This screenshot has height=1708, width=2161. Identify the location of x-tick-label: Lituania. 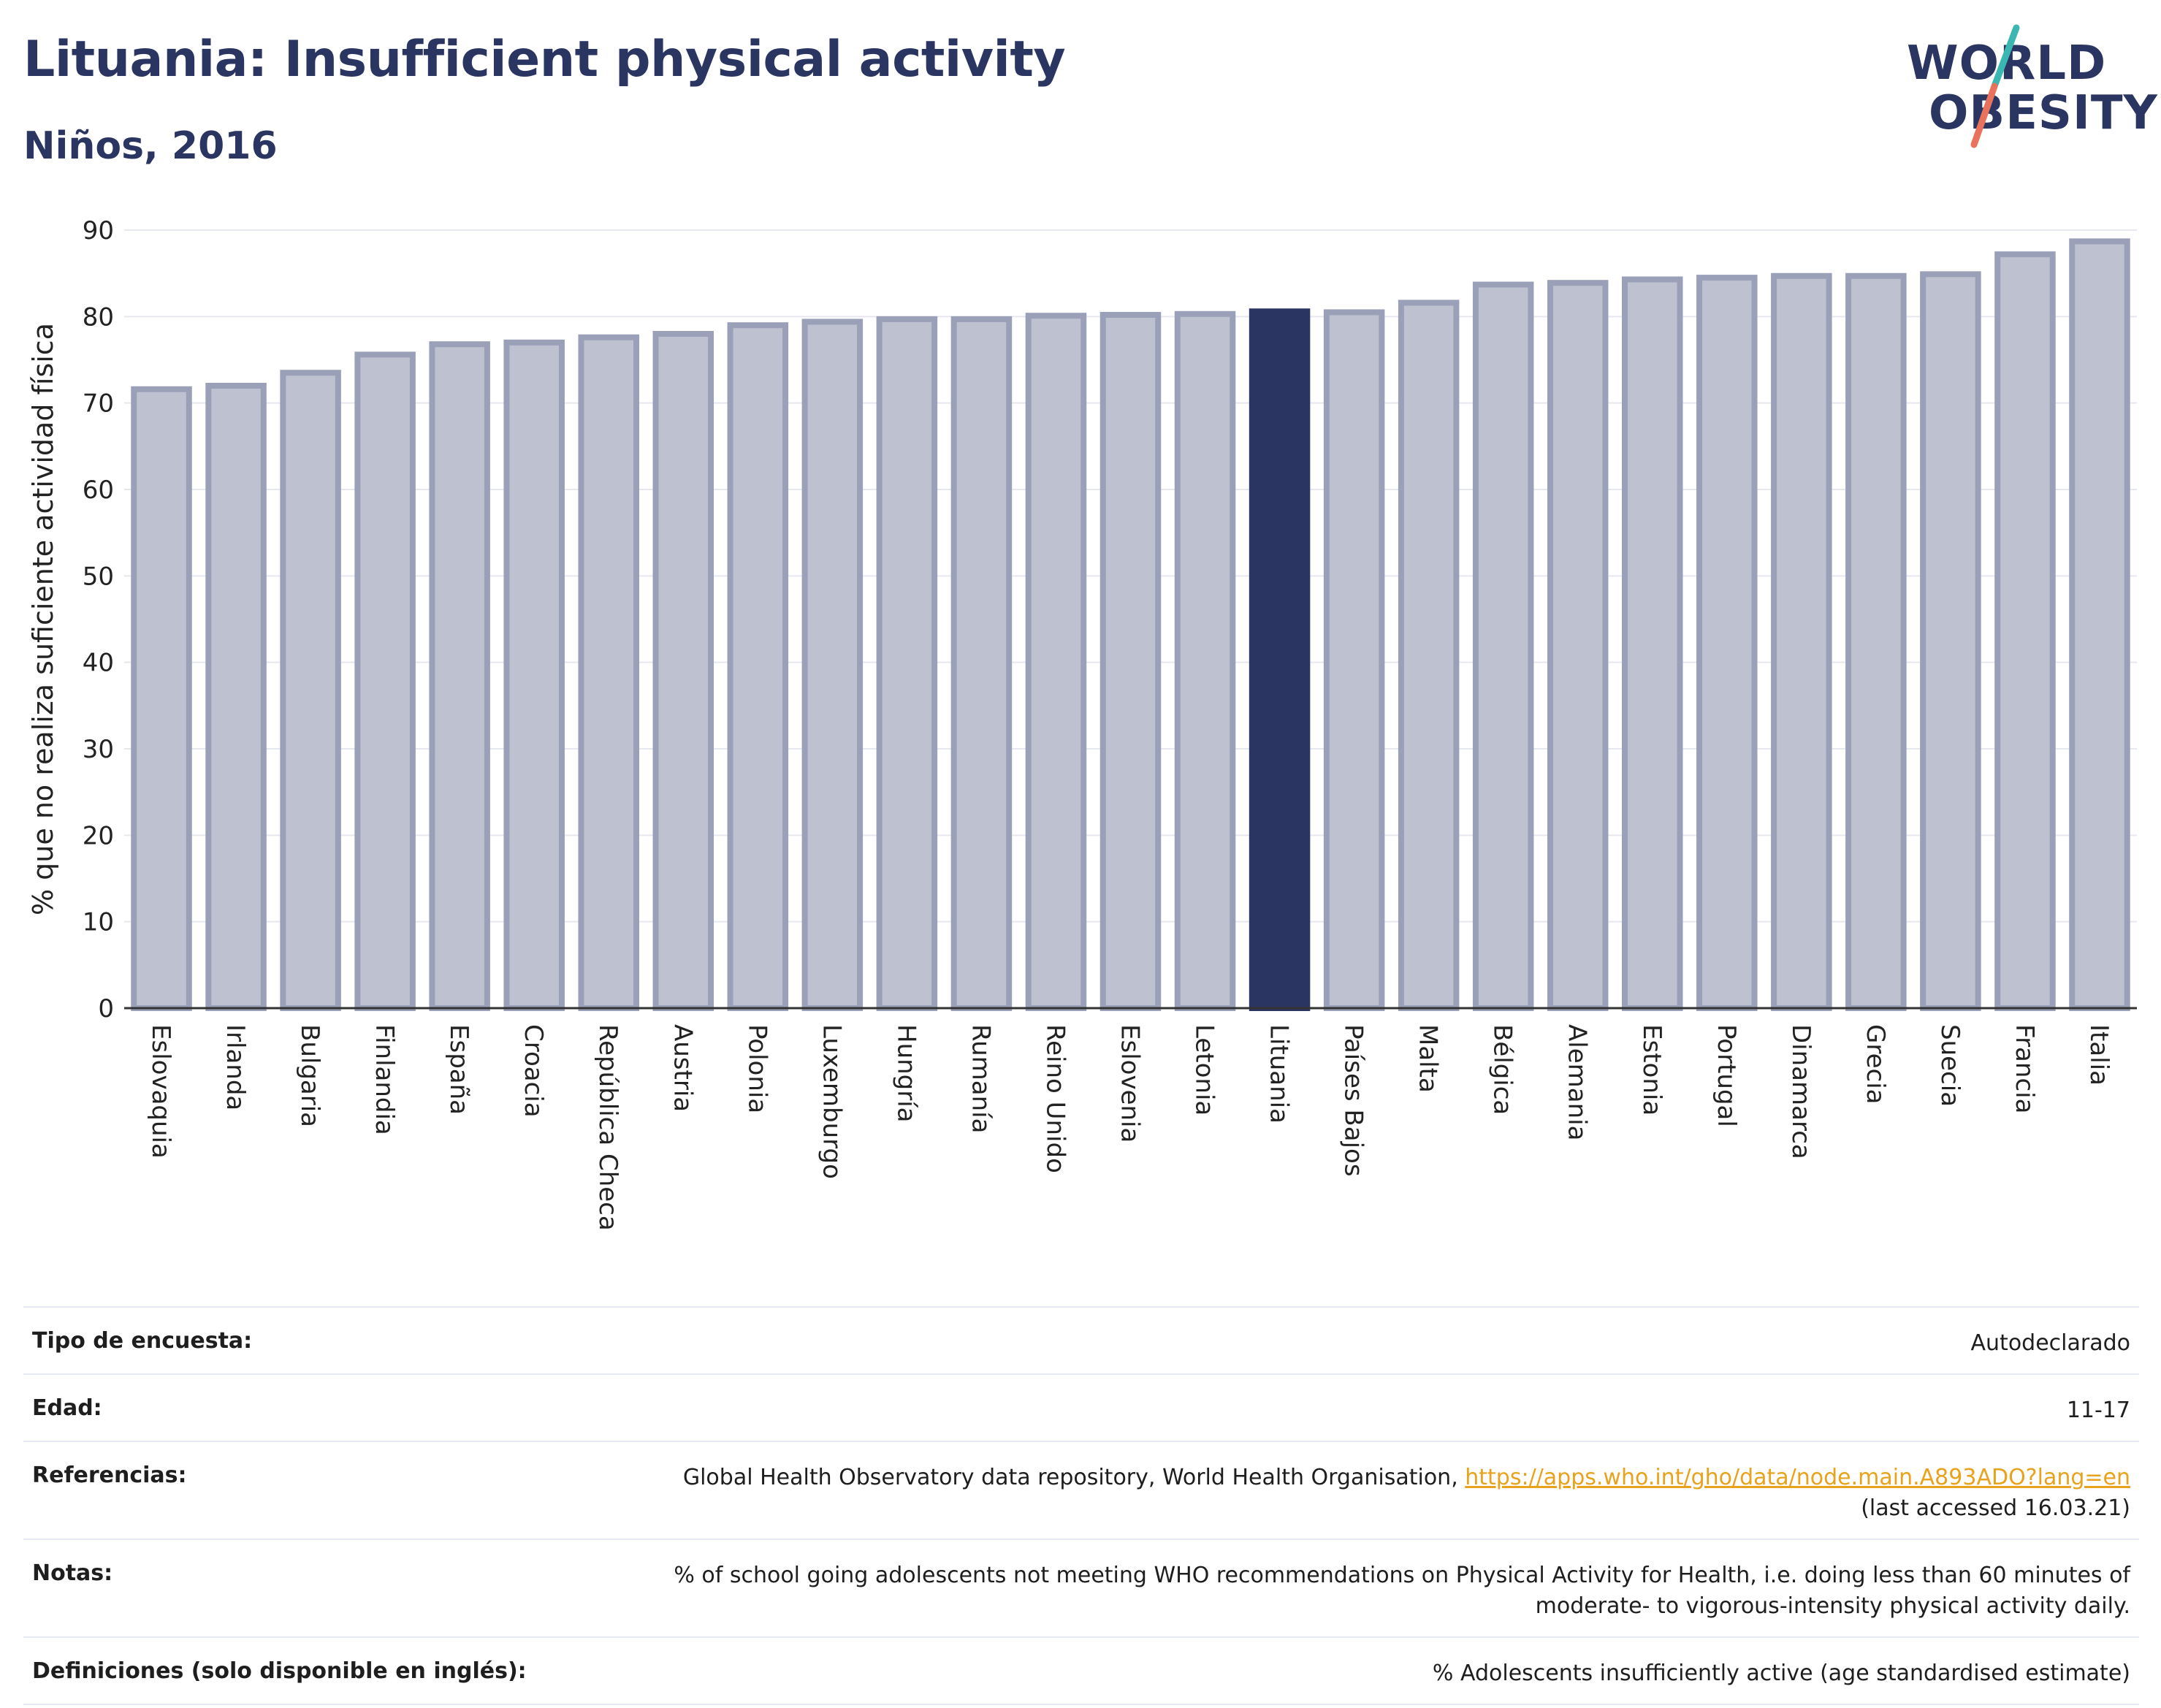
(1279, 1074).